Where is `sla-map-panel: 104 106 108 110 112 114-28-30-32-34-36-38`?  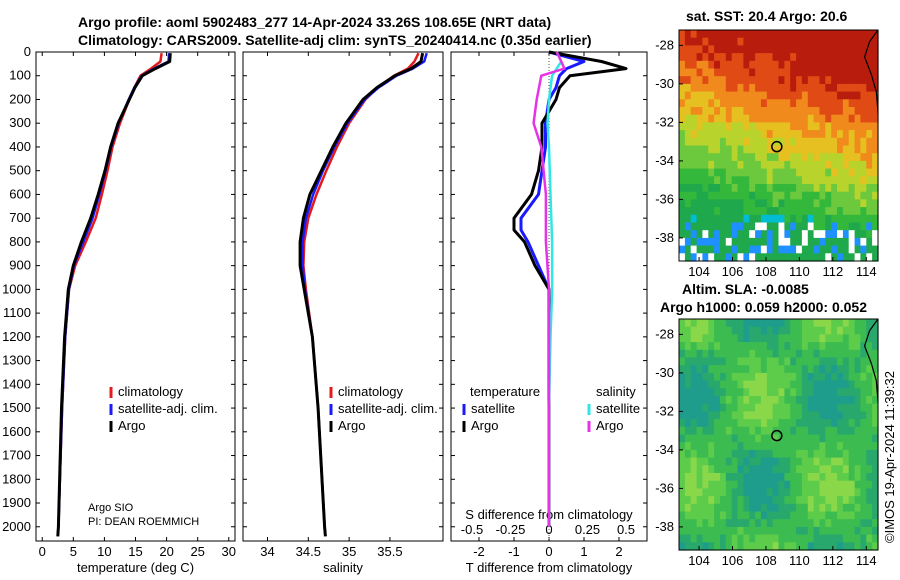
sla-map-panel: 104 106 108 110 112 114-28-30-32-34-36-38 is located at coordinates (767, 443).